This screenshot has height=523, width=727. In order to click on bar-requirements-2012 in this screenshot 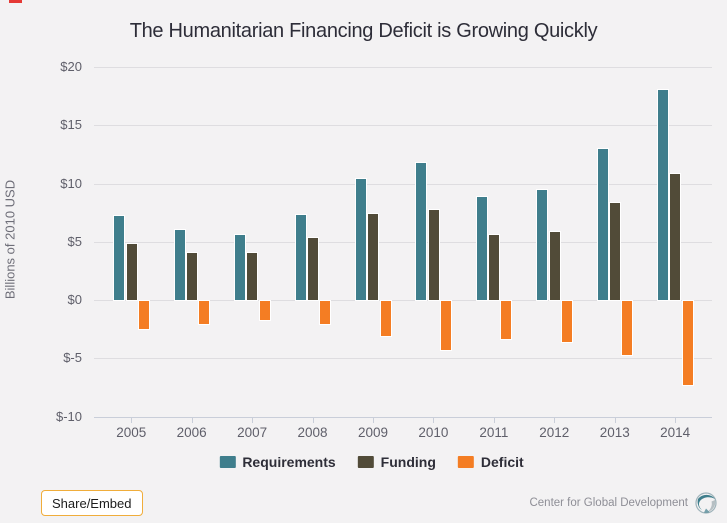, I will do `click(542, 245)`.